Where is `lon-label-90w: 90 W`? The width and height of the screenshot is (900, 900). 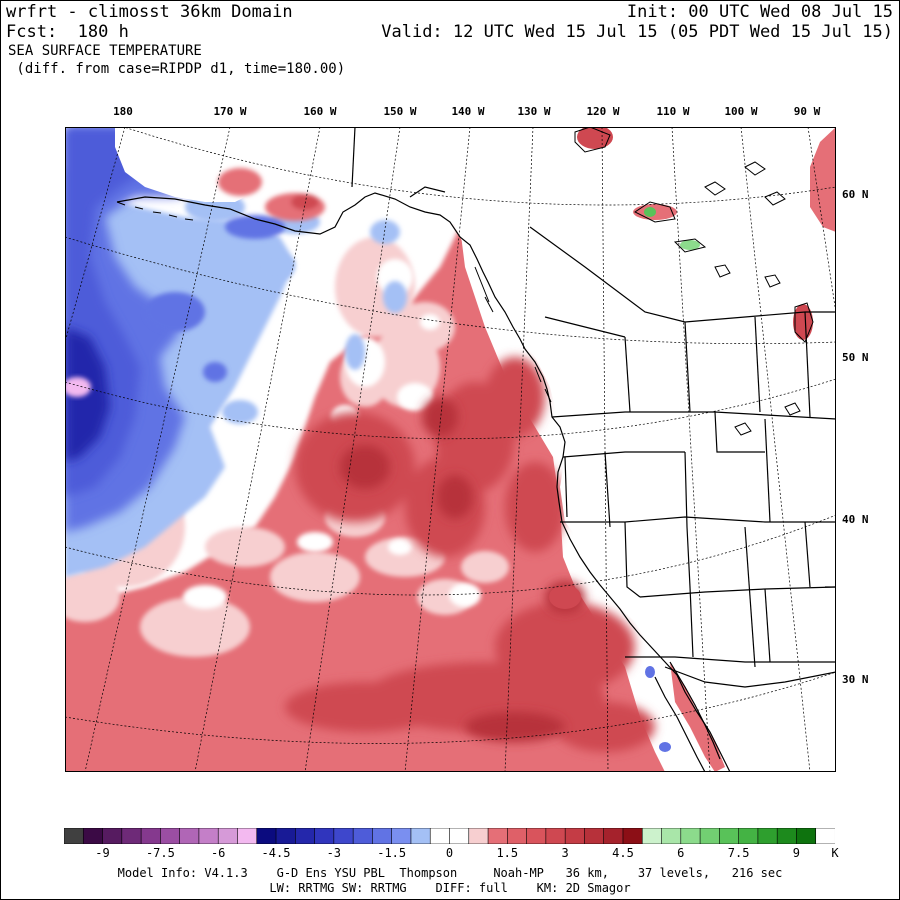 lon-label-90w: 90 W is located at coordinates (807, 111).